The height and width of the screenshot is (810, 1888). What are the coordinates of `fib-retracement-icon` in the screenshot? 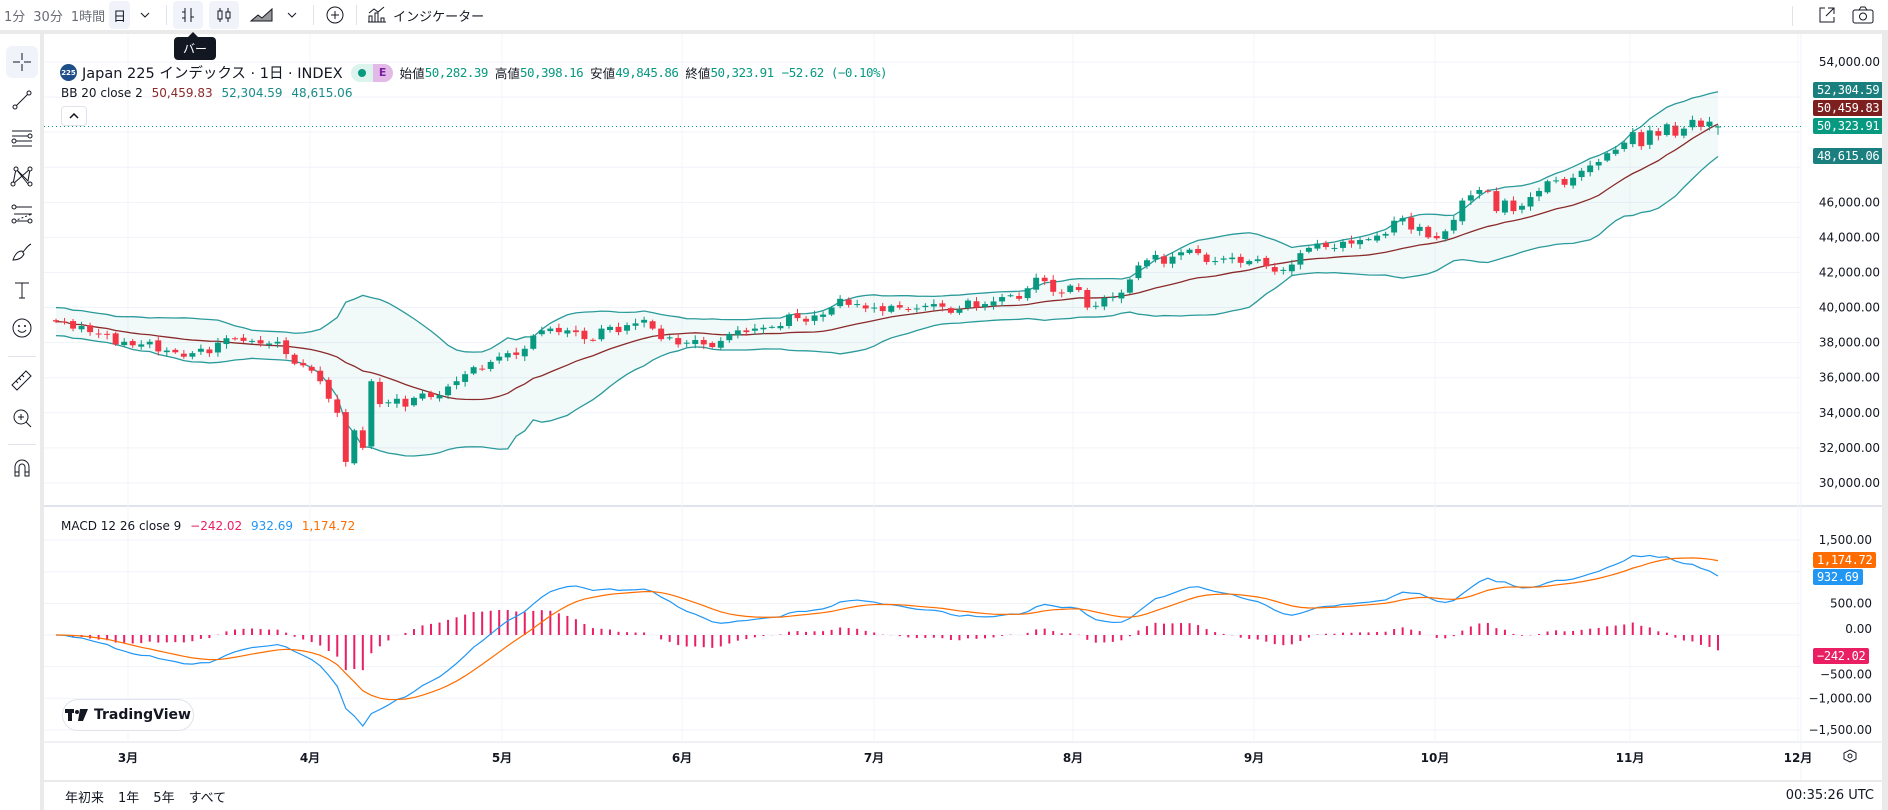 It's located at (22, 214).